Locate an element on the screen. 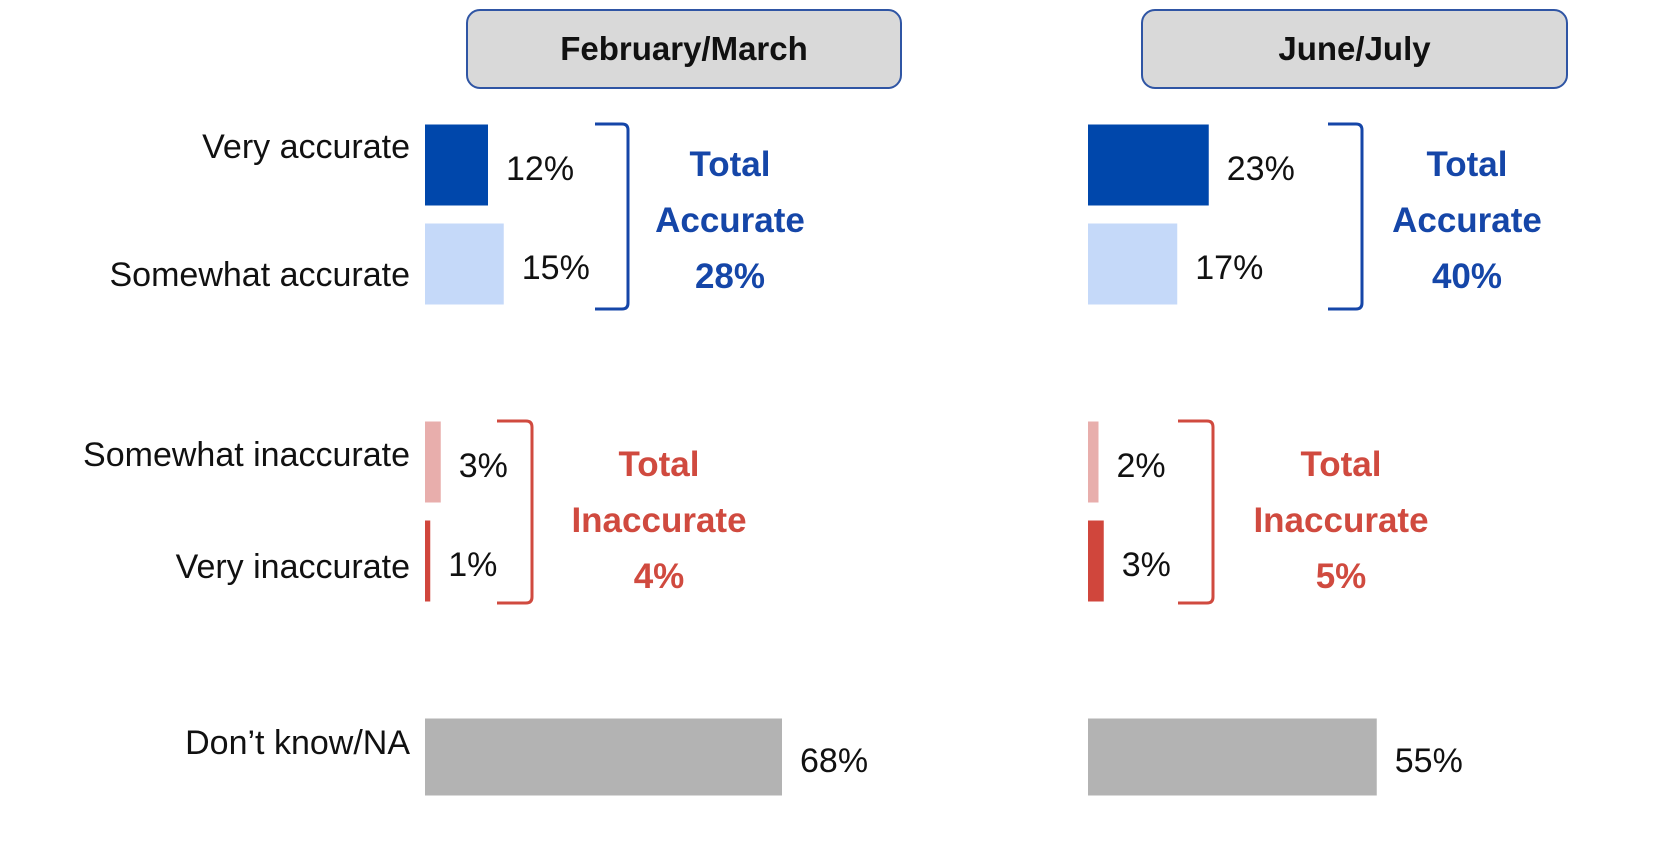 The width and height of the screenshot is (1668, 846). row-label: Very accurate is located at coordinates (306, 147).